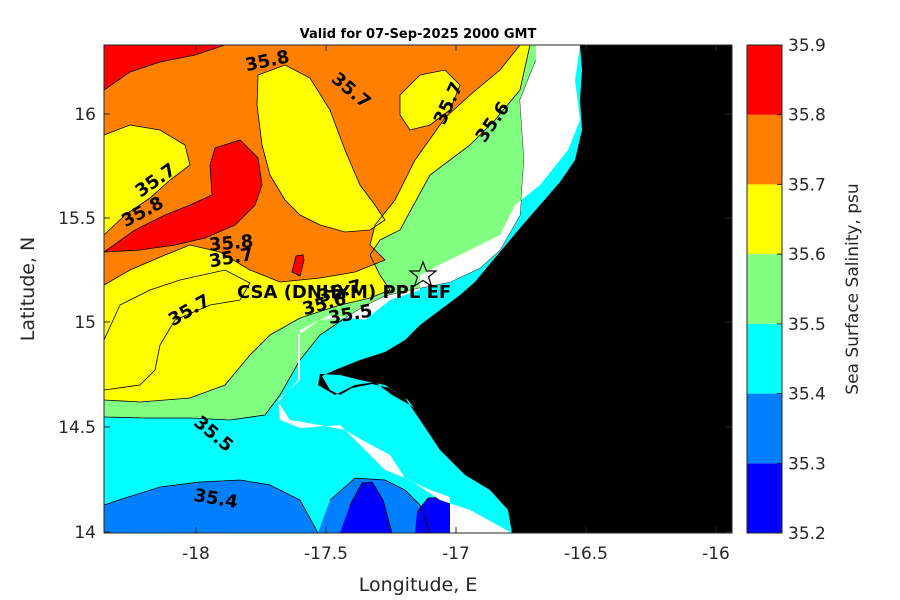  What do you see at coordinates (321, 148) in the screenshot?
I see `region-35-6-upper-mid-pocket` at bounding box center [321, 148].